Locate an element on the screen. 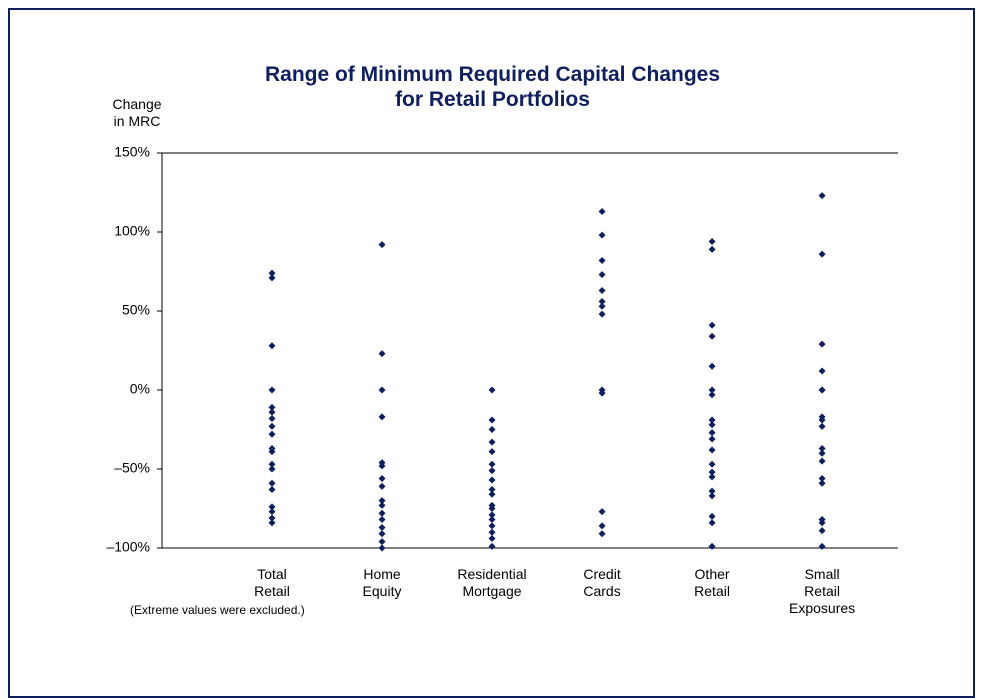 The image size is (985, 698). y-tick-label: 150% is located at coordinates (132, 152).